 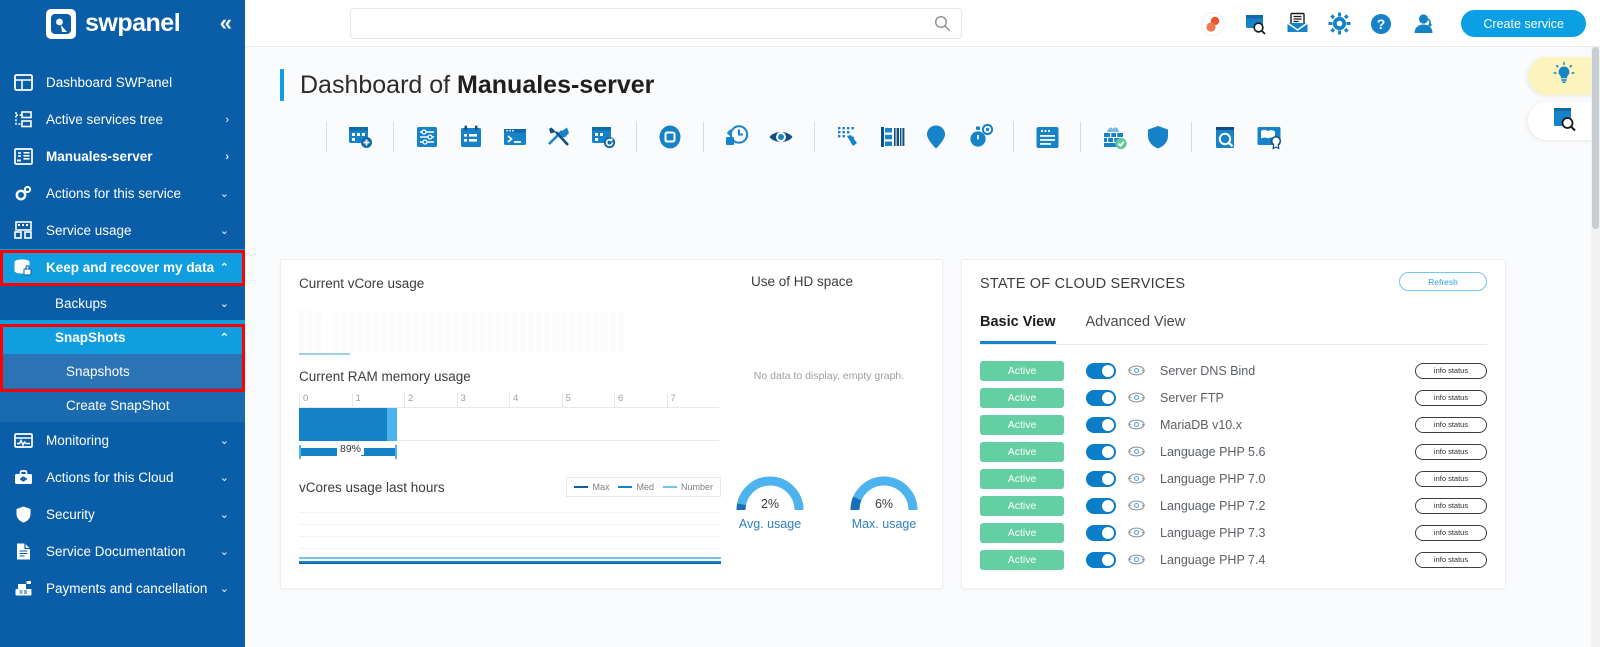 I want to click on ram-usage-legend: 89%, so click(x=509, y=451).